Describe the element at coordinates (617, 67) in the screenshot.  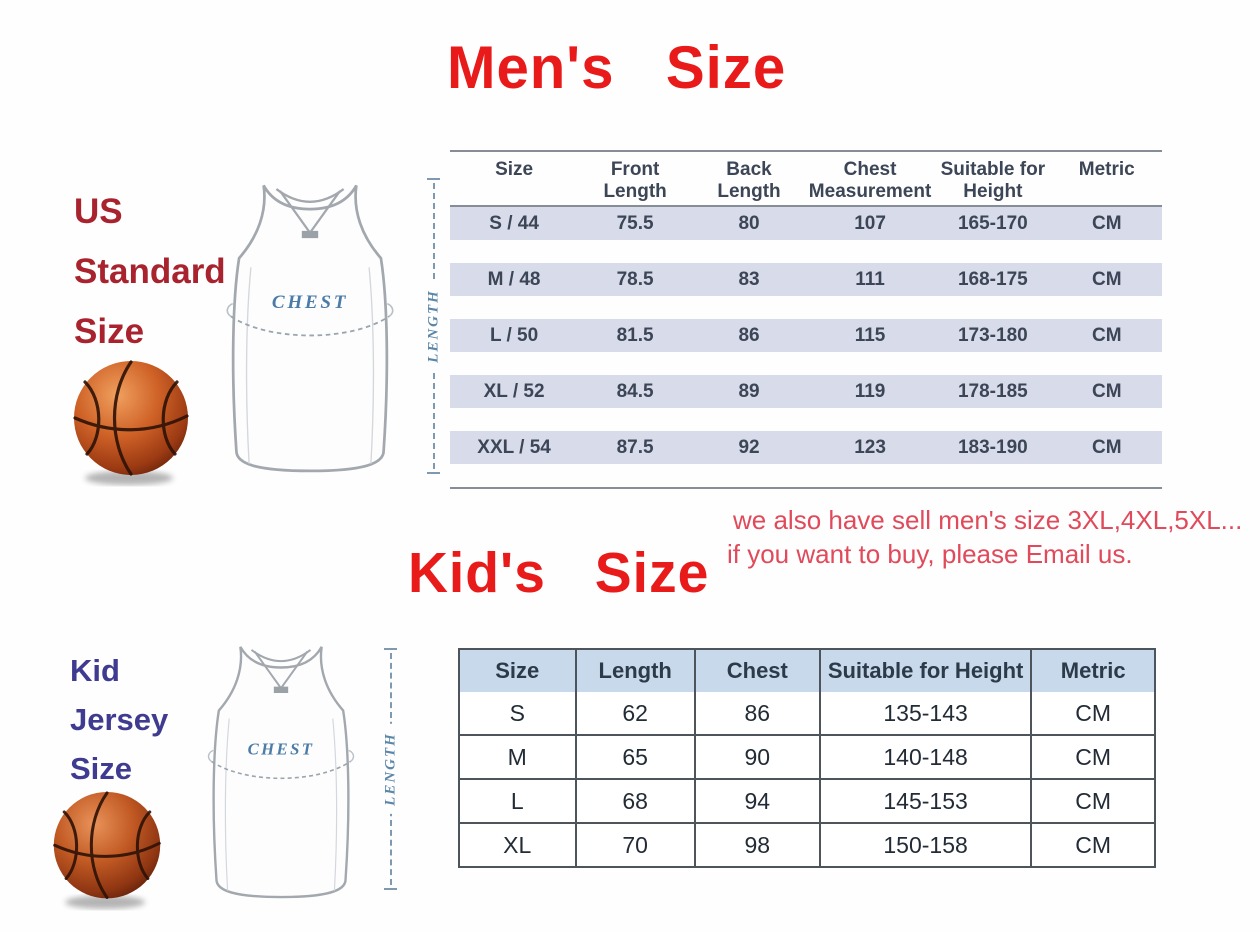
I see `mens-size-title: Men's Size` at that location.